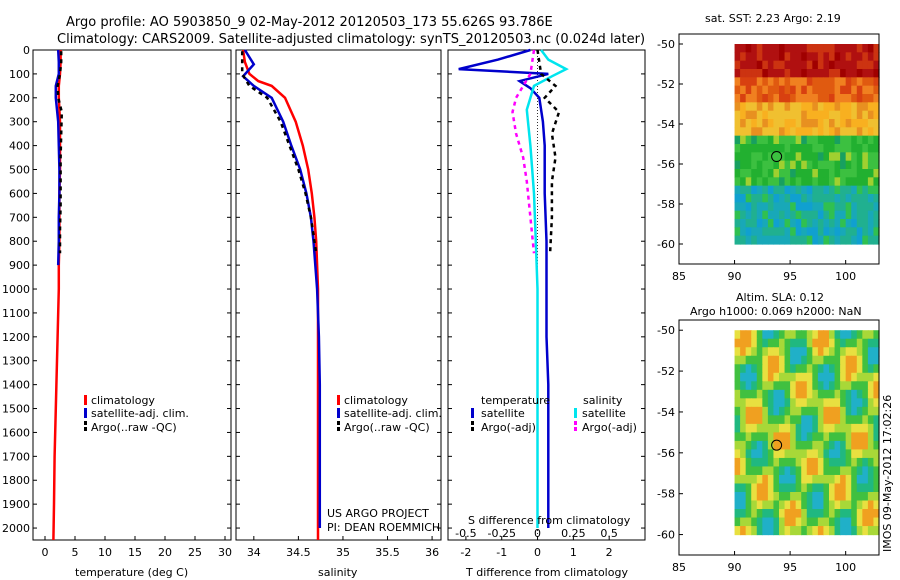 Image resolution: width=900 pixels, height=580 pixels. Describe the element at coordinates (19, 122) in the screenshot. I see `y-tick-label: 300` at that location.